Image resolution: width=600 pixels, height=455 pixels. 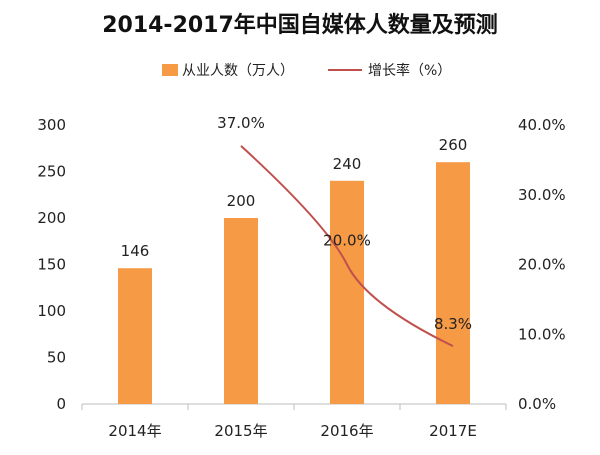 What do you see at coordinates (347, 164) in the screenshot?
I see `bar-value-label: 240` at bounding box center [347, 164].